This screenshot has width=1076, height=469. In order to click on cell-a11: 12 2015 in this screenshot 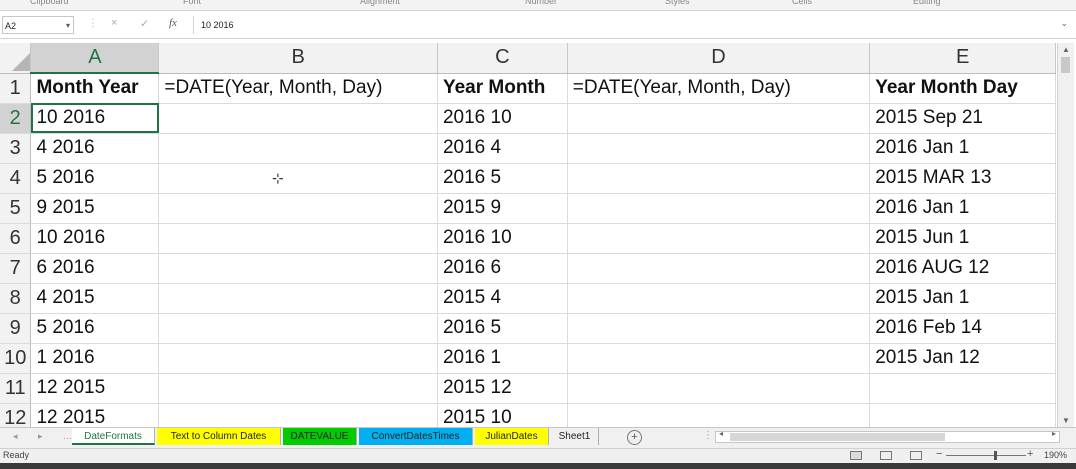, I will do `click(95, 388)`.